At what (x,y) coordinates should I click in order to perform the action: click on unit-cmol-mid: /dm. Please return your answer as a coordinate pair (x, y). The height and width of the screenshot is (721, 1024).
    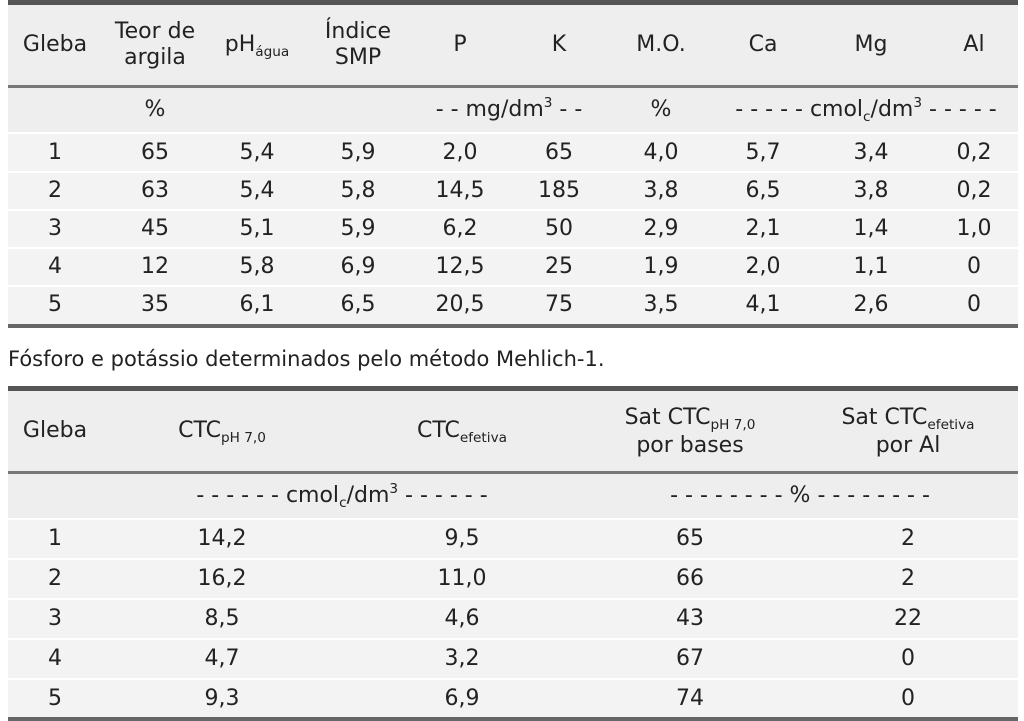
    Looking at the image, I should click on (892, 109).